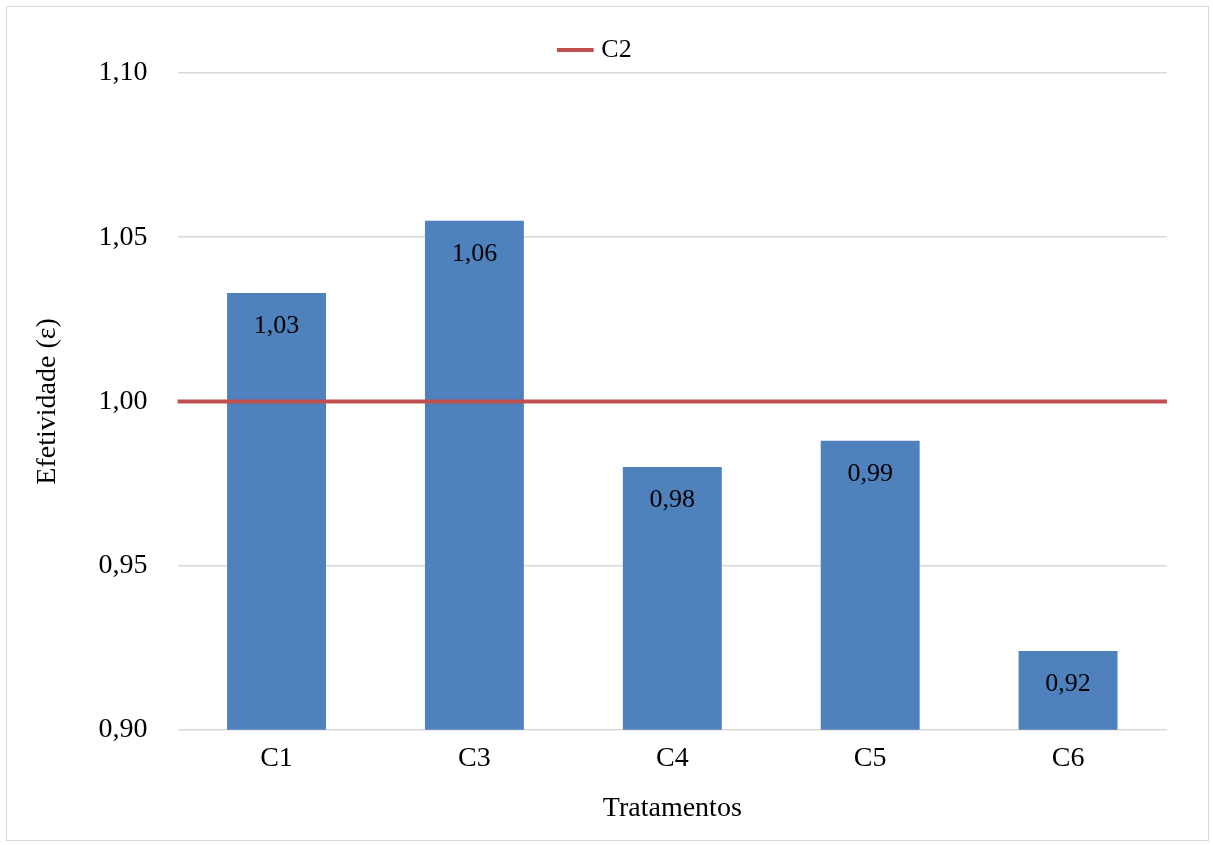 Image resolution: width=1213 pixels, height=845 pixels. I want to click on y-tick-label: 1,00, so click(123, 399).